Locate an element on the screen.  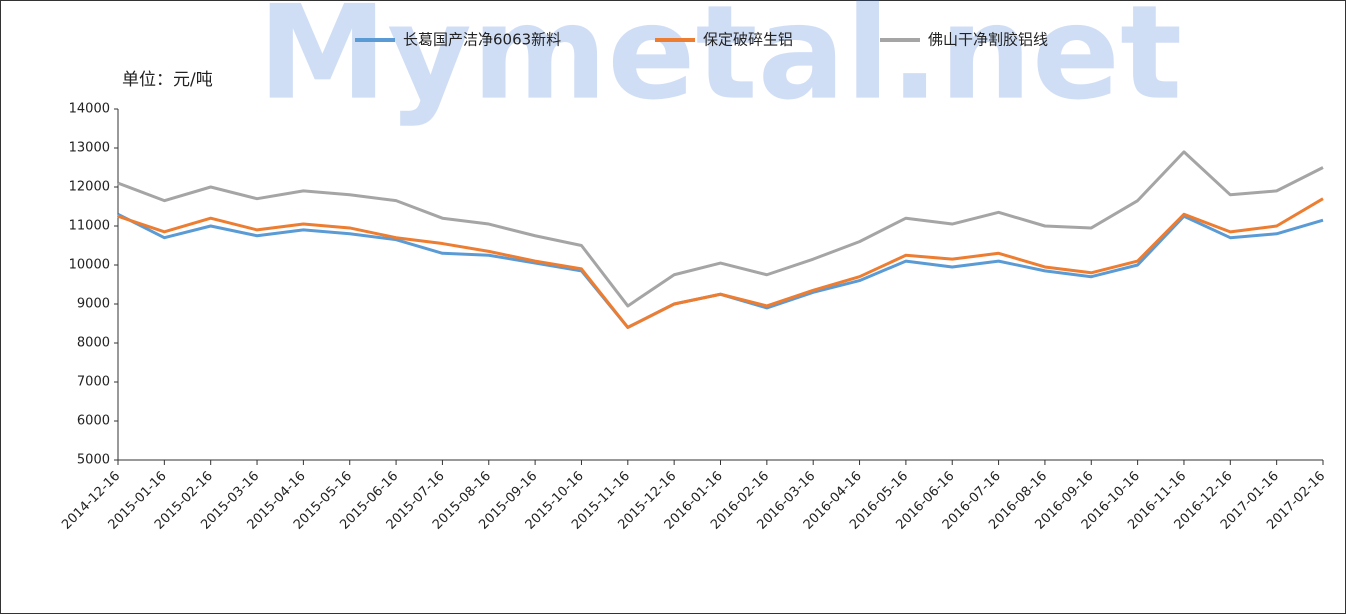
y-tick-label: 7000 is located at coordinates (93, 382).